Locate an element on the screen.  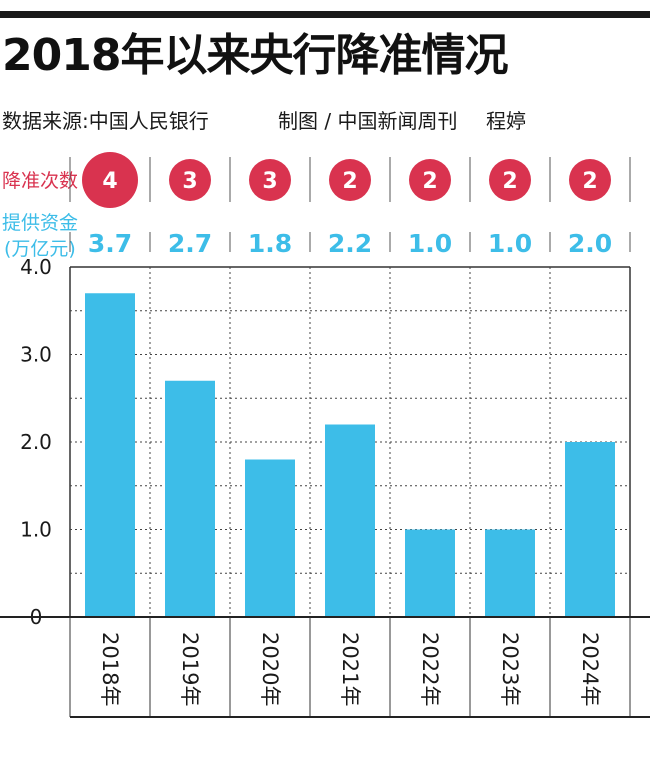
value-label: 2.0 is located at coordinates (590, 243).